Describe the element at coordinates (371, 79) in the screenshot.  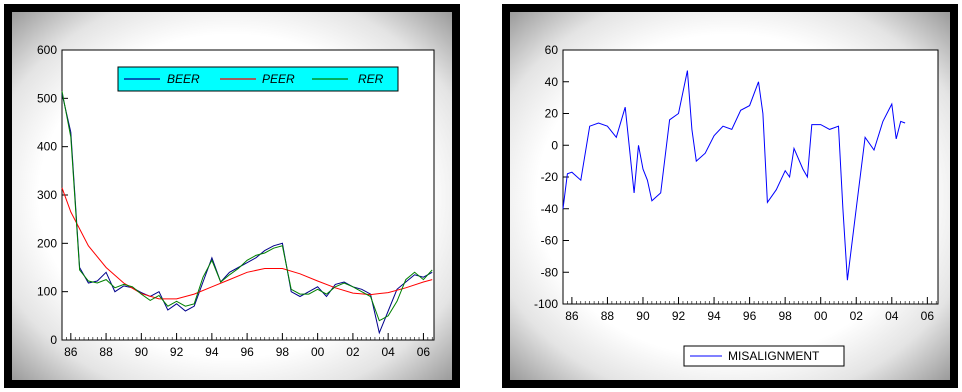
I see `legend-label-rer: RER` at that location.